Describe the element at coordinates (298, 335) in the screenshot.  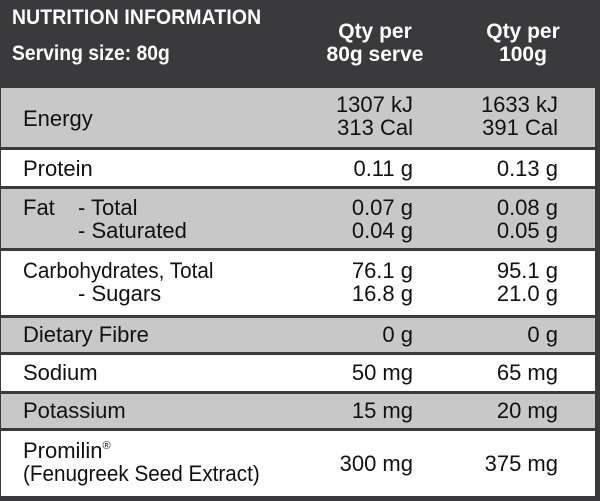
I see `row-dietary-fibre: Dietary Fibre 0 g 0 g` at that location.